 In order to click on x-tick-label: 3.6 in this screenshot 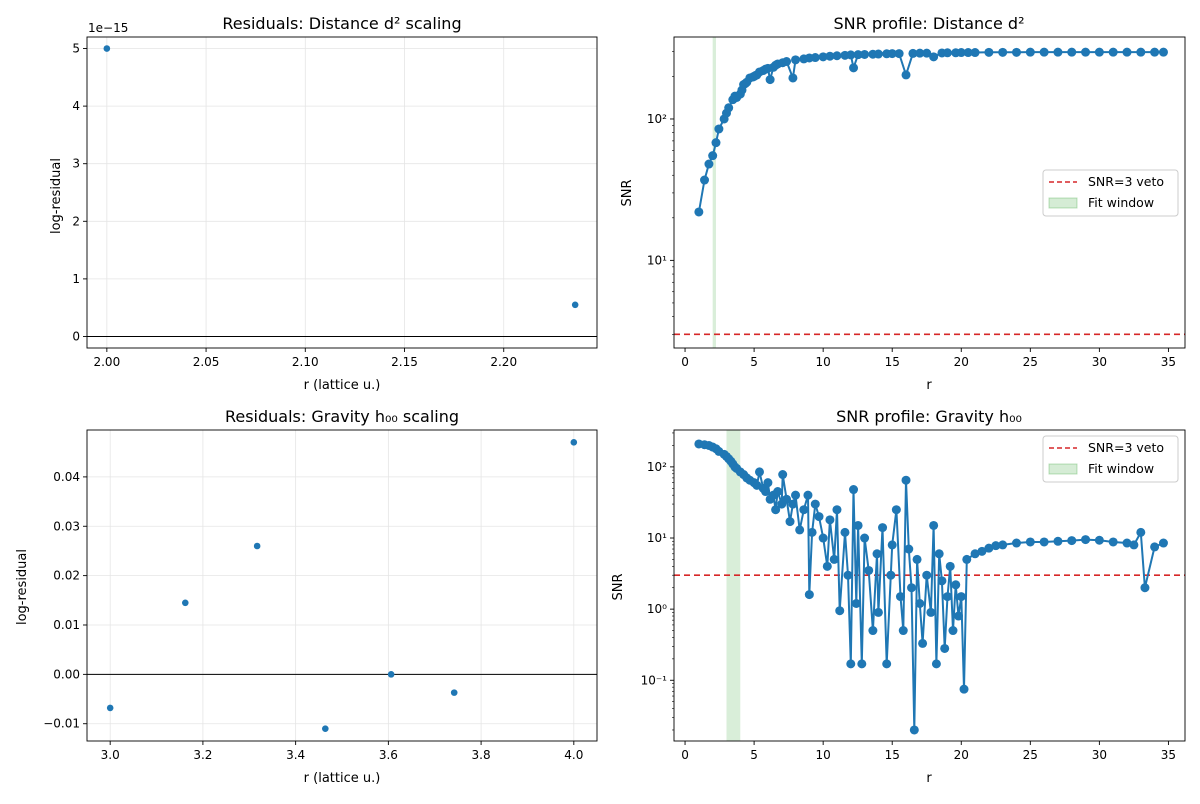, I will do `click(388, 755)`.